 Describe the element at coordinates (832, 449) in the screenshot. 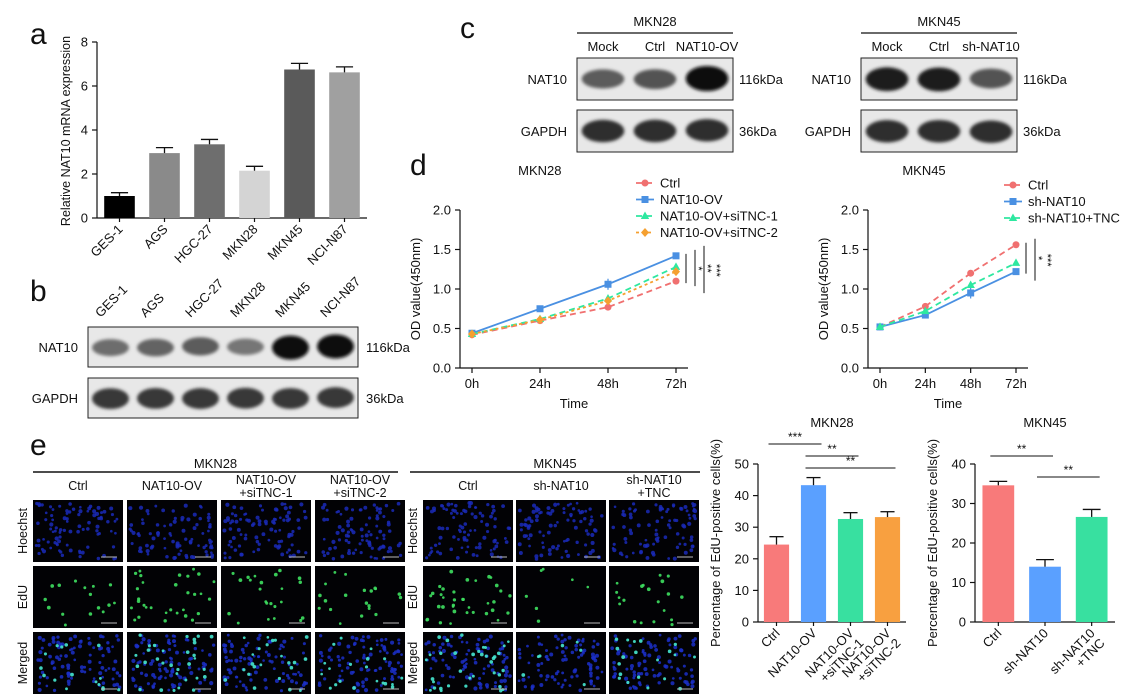

I see `significance-label: **` at that location.